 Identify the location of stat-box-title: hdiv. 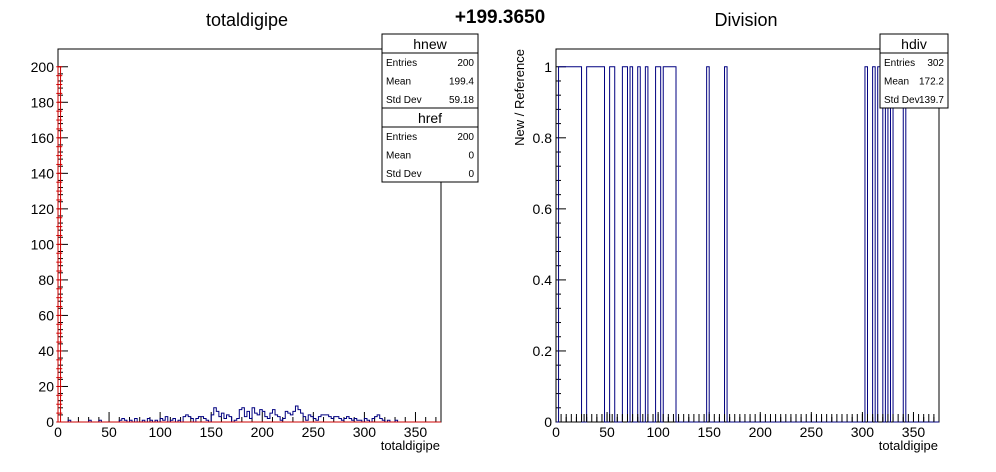
(914, 44).